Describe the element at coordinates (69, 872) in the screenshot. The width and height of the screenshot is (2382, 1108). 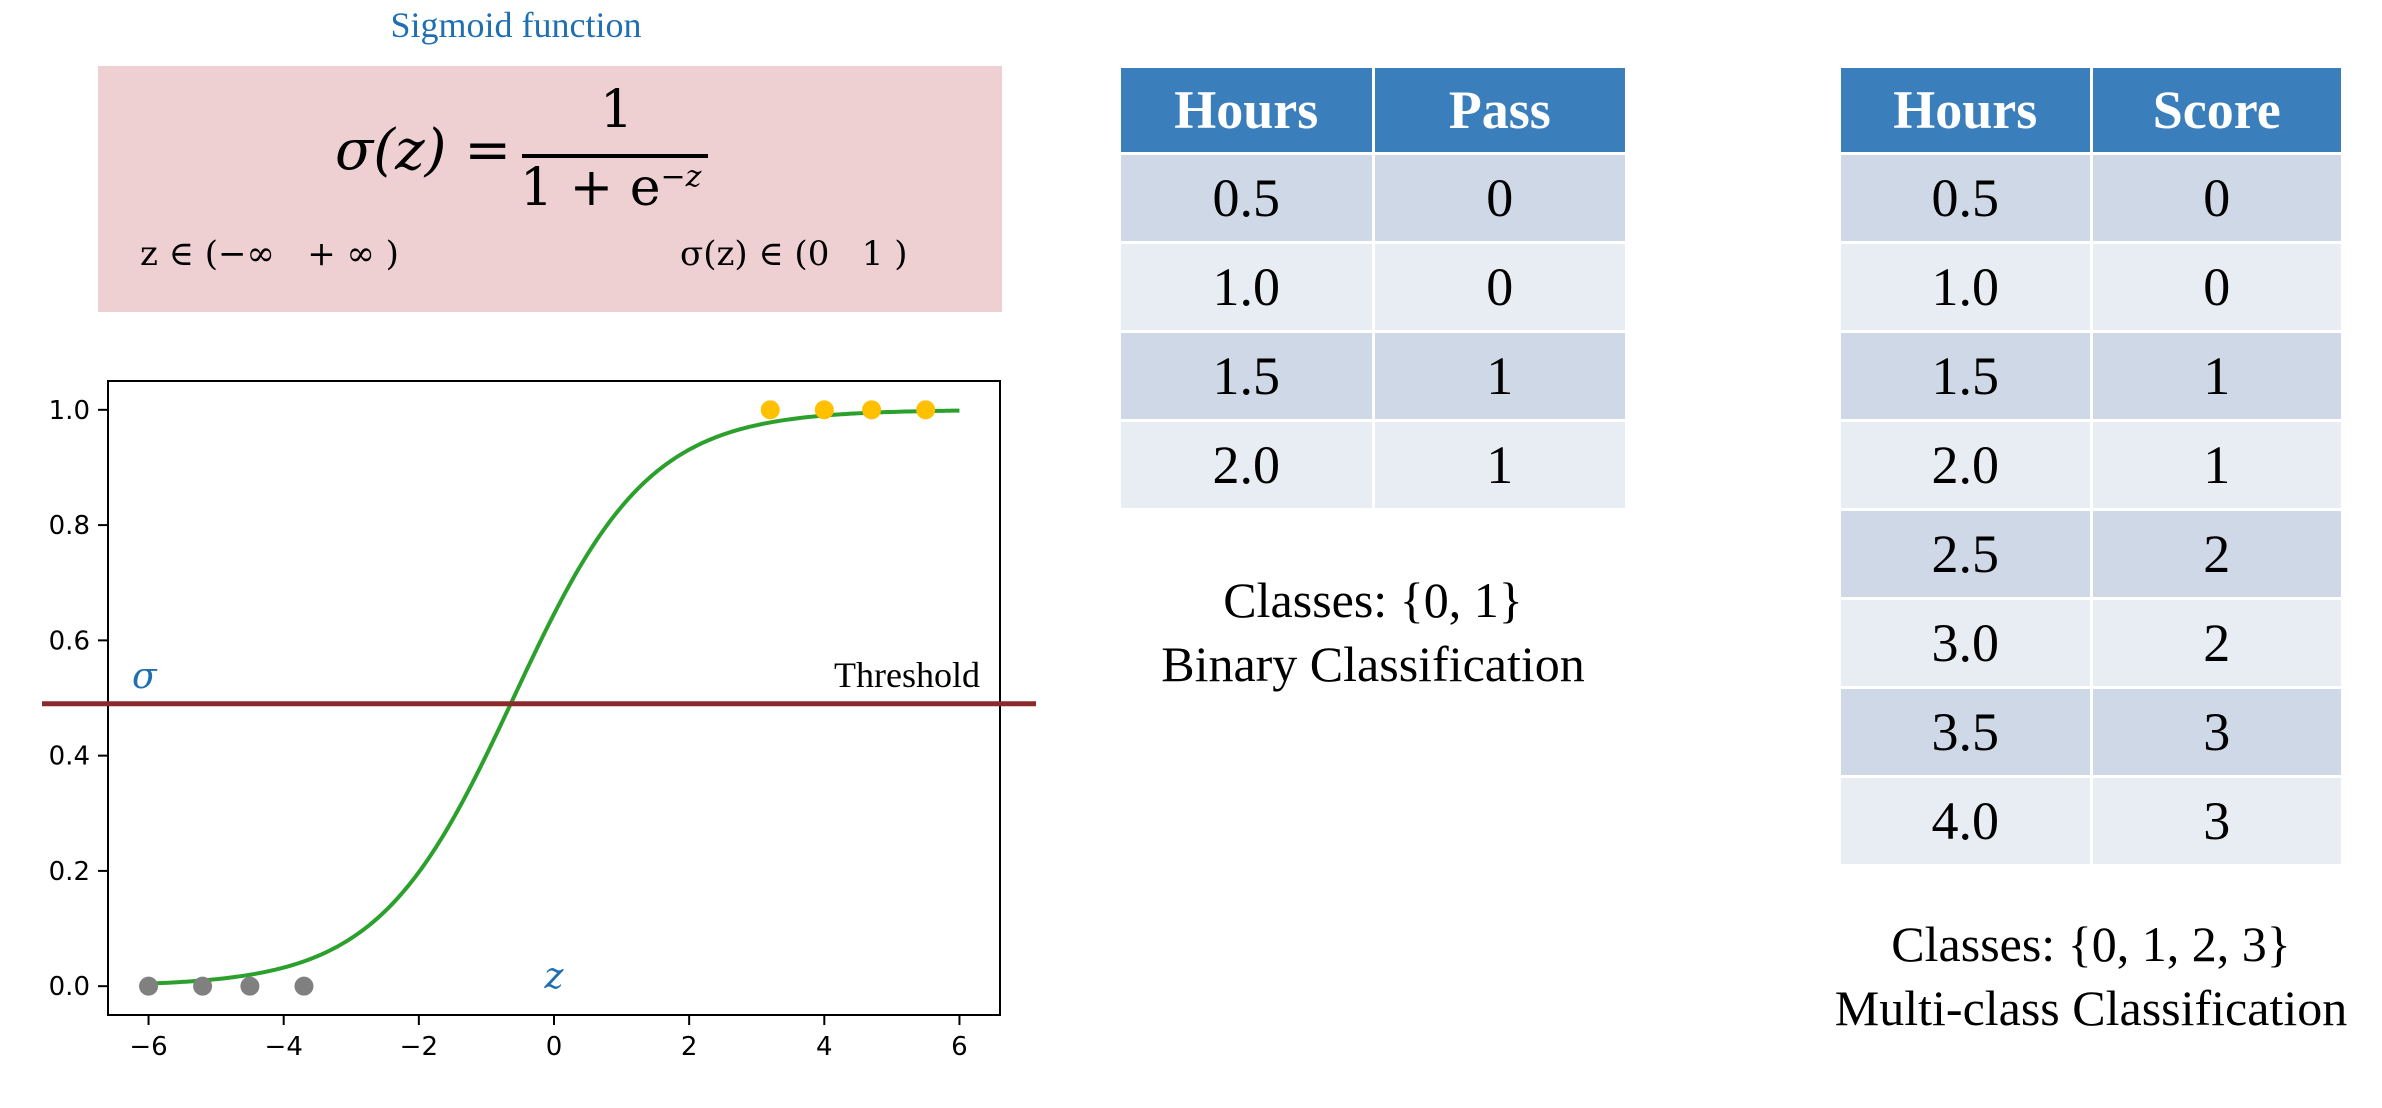
I see `y-tick-label: 0.2` at that location.